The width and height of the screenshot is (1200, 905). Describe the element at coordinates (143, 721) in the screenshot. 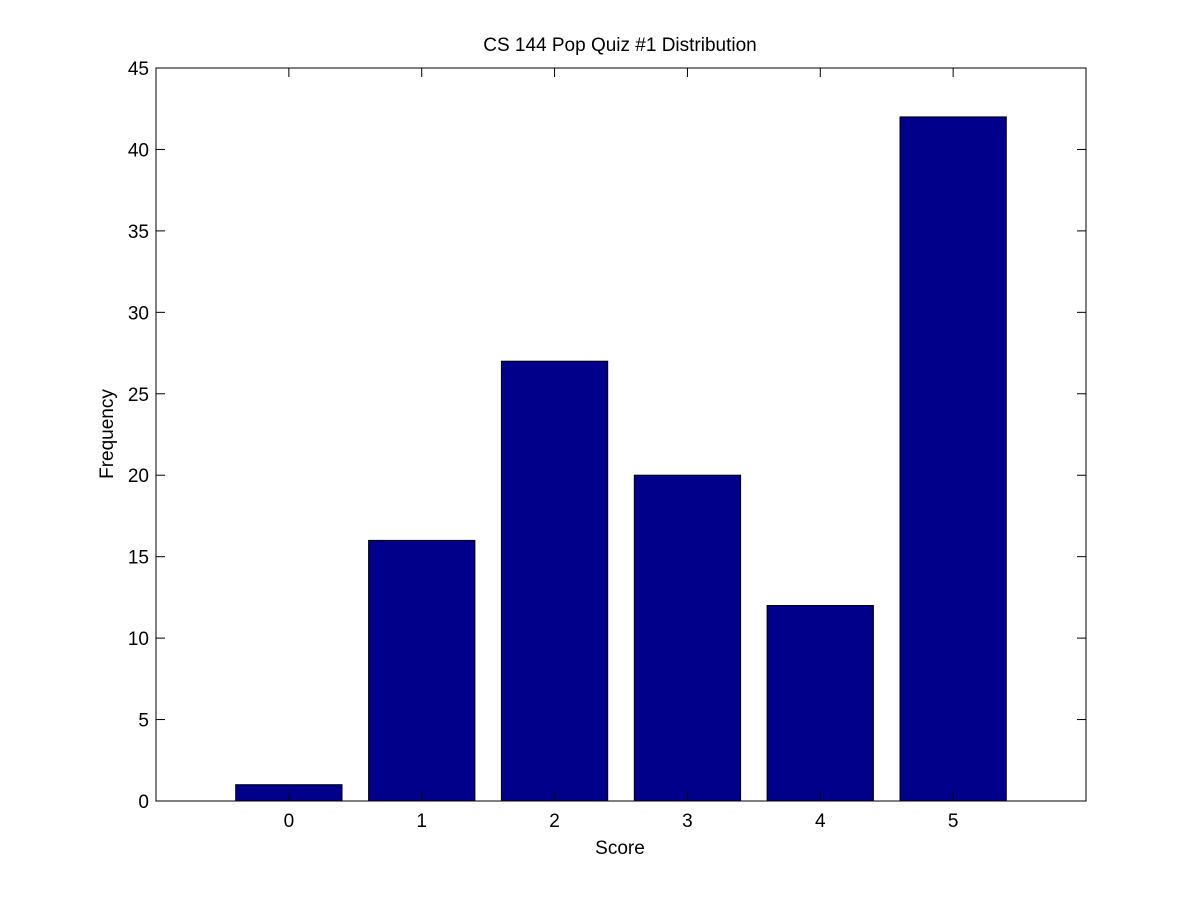

I see `y-tick-label: 5` at that location.